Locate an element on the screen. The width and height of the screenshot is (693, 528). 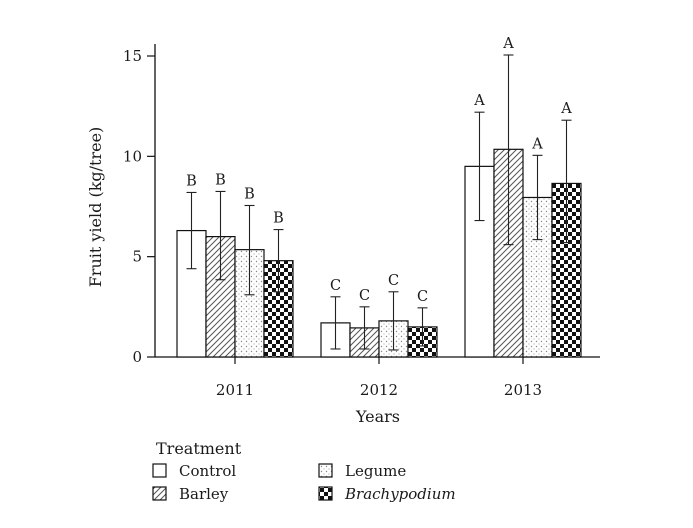
legend-swatch-control is located at coordinates (159, 470).